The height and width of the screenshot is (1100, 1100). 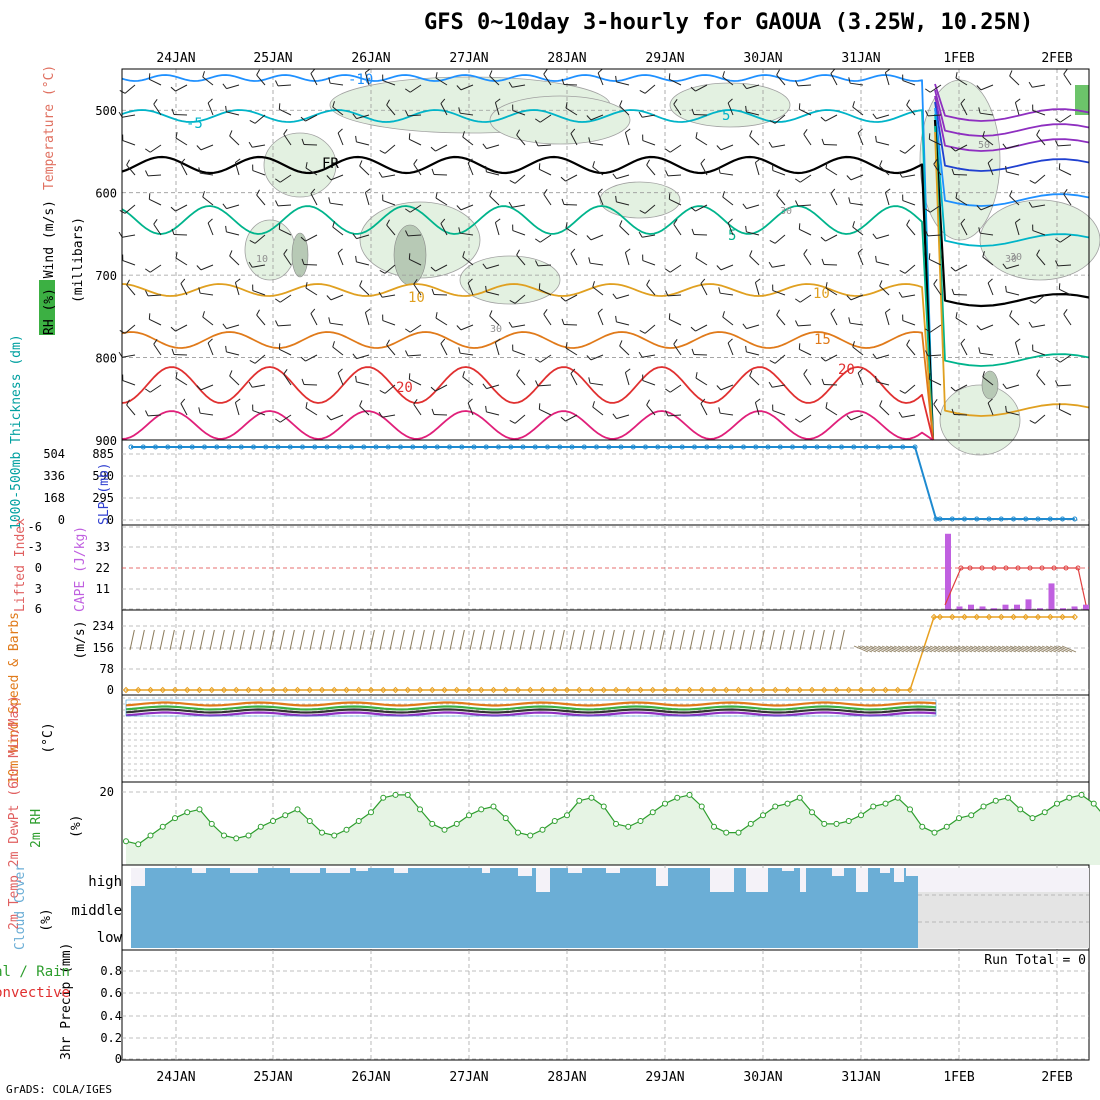 I want to click on ylabel-10m-wind: 10m Wind Speed & Barbs, so click(x=14, y=698).